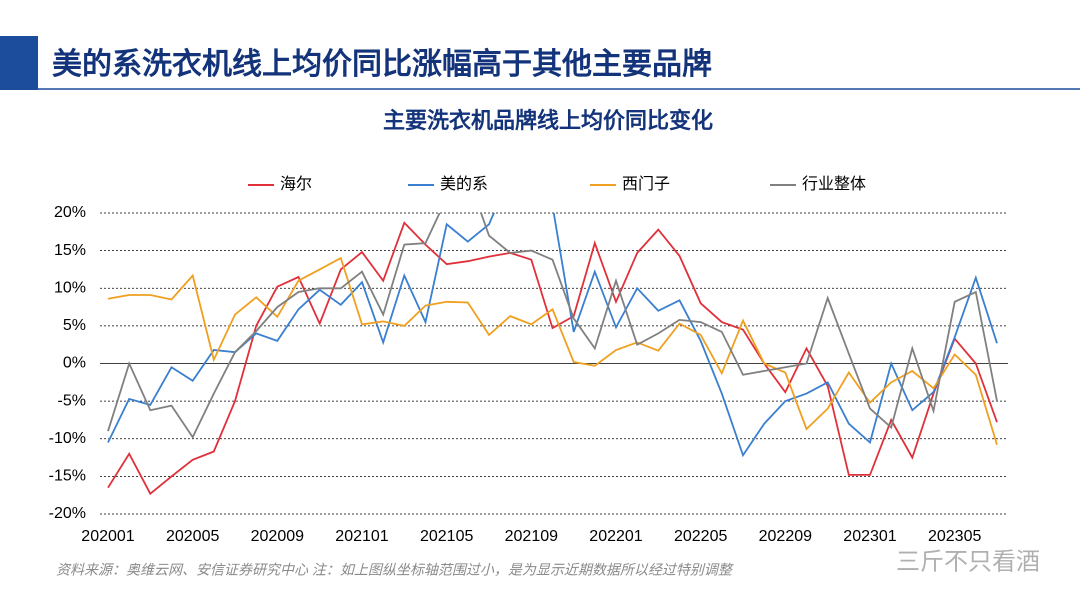  I want to click on x-tick-label: 202005, so click(192, 536).